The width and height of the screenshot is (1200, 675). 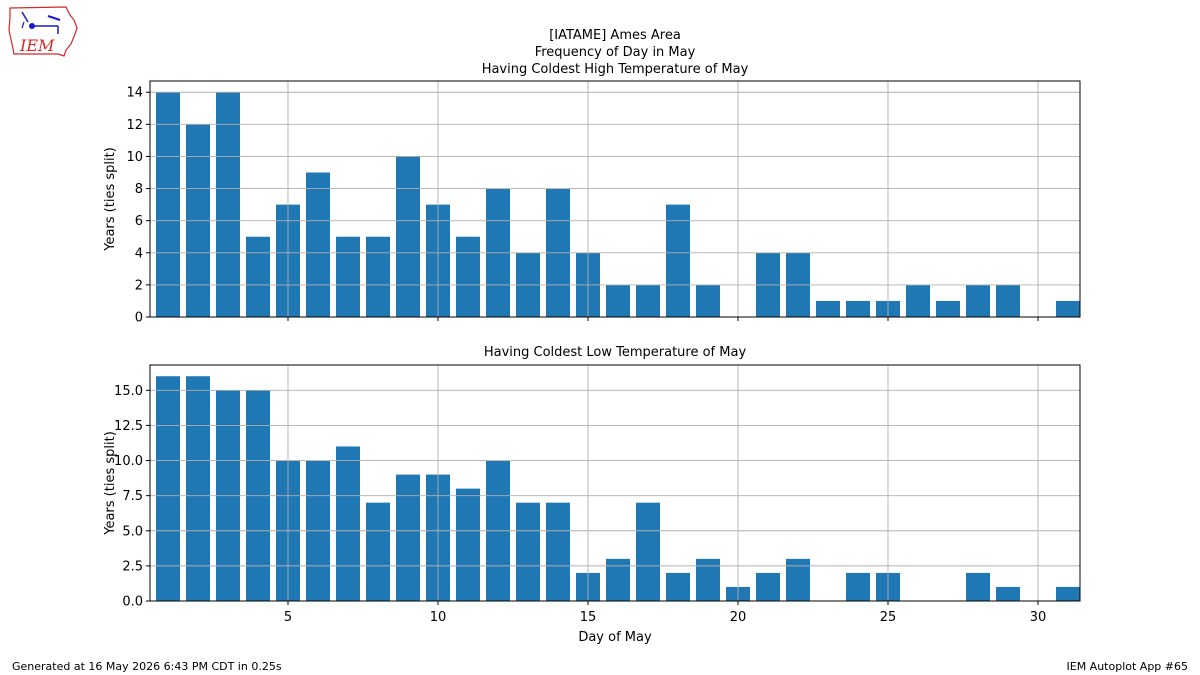 I want to click on c1-ylabel: Years (ties split), so click(x=110, y=483).